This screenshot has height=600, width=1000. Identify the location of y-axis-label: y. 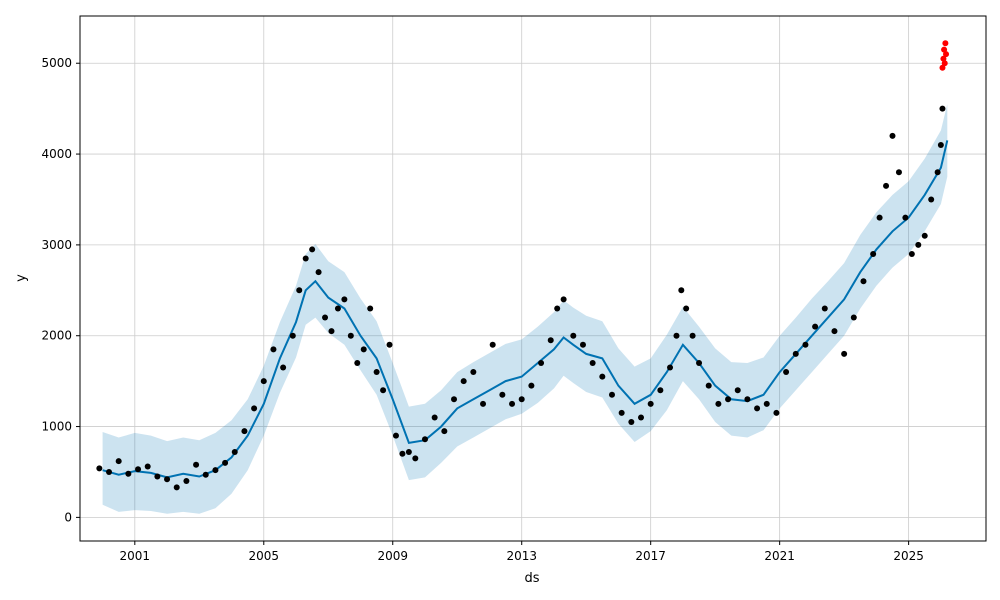
(21, 278).